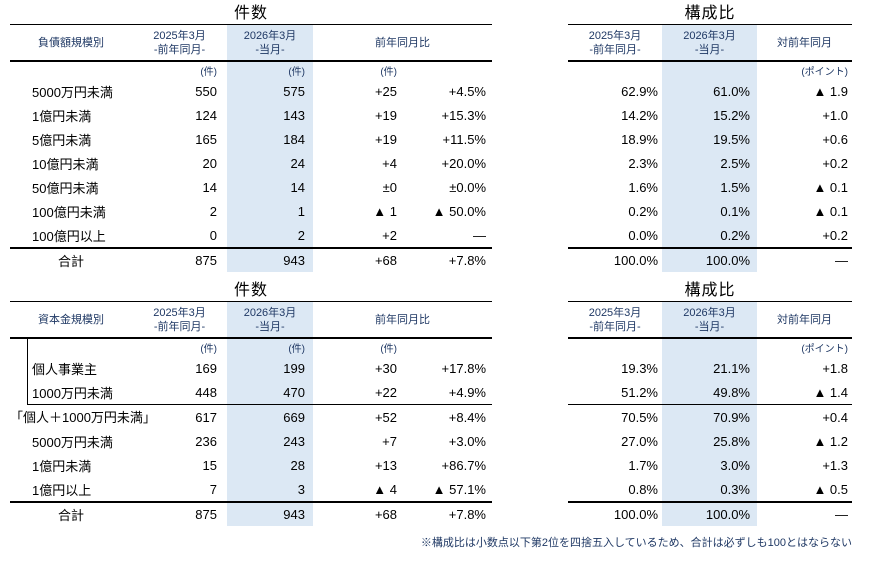  Describe the element at coordinates (206, 368) in the screenshot. I see `prev-count: 169` at that location.